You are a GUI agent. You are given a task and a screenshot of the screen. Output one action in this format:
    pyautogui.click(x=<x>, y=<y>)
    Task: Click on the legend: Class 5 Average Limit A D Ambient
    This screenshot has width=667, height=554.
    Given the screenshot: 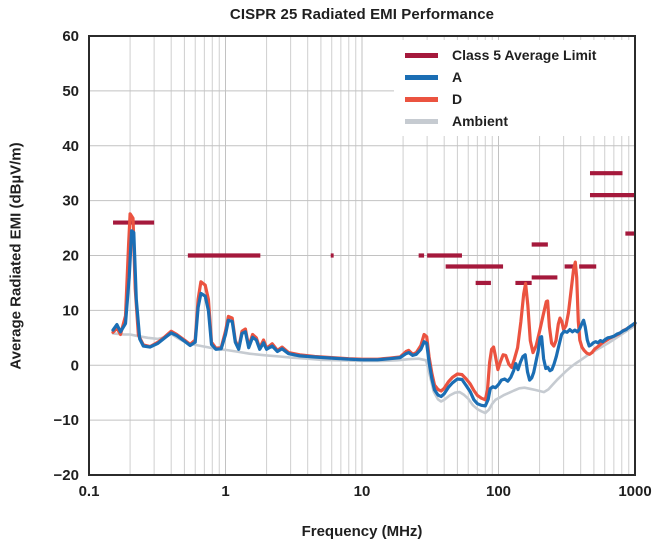 What is the action you would take?
    pyautogui.click(x=514, y=88)
    